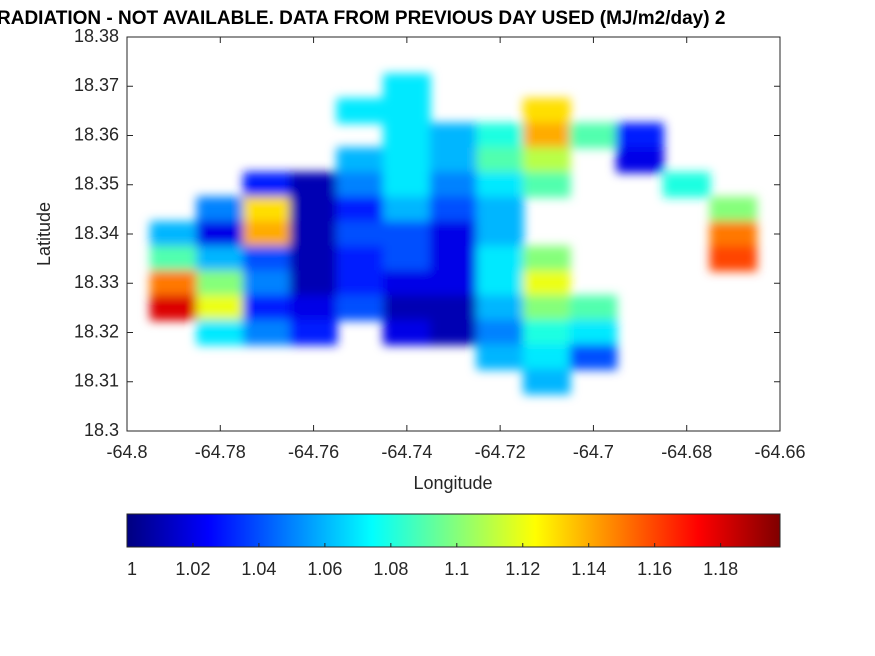 Image resolution: width=875 pixels, height=656 pixels. I want to click on y-tick-label: 18.32, so click(96, 331).